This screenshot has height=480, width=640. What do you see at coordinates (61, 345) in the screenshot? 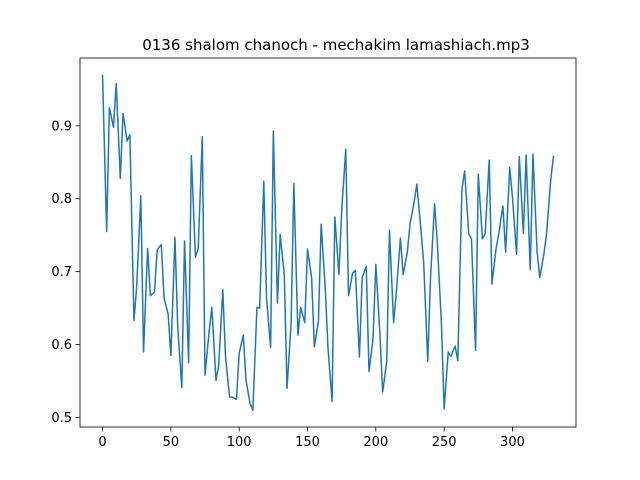
I see `y-tick-label: 0.6` at bounding box center [61, 345].